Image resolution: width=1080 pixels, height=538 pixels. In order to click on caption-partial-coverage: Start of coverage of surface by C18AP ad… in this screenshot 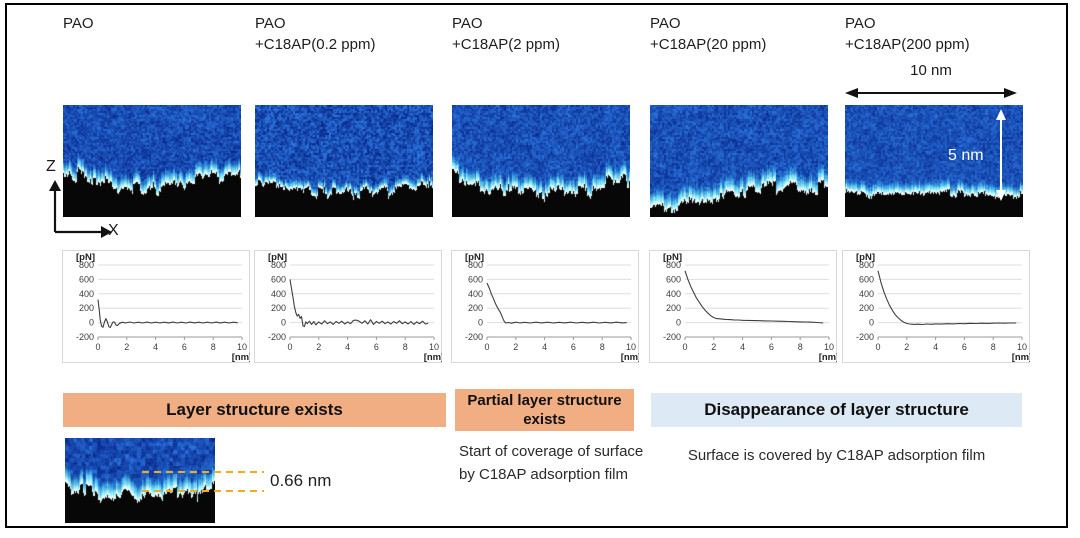, I will do `click(551, 463)`.